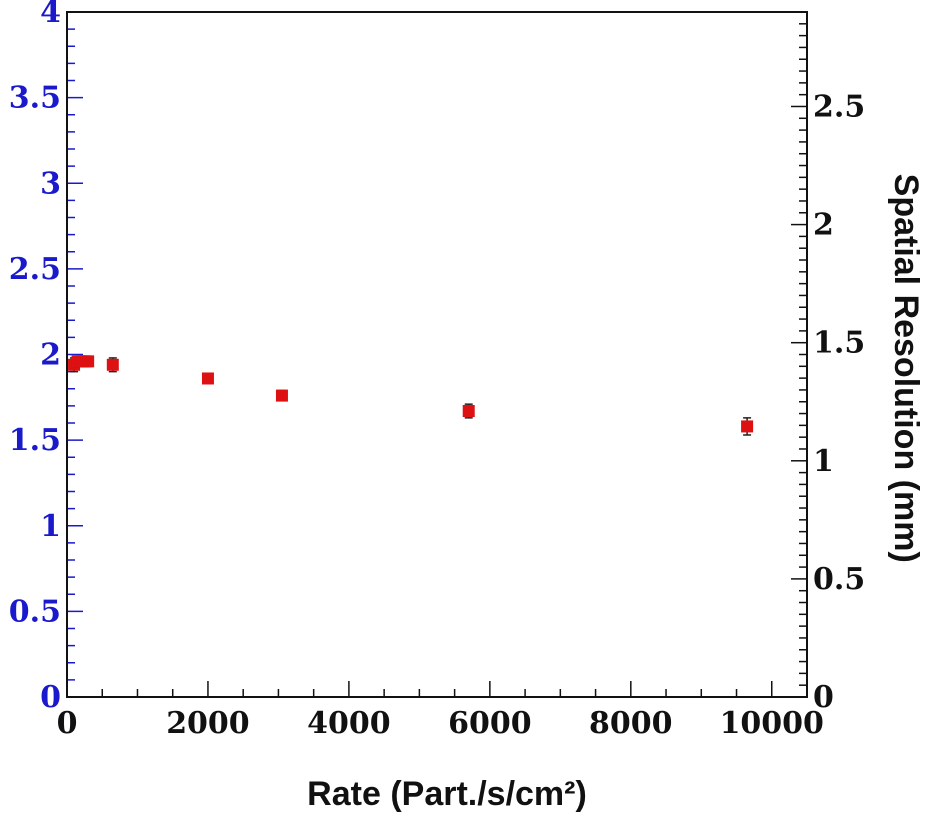  I want to click on y-left-tick-label: 0.5, so click(35, 611).